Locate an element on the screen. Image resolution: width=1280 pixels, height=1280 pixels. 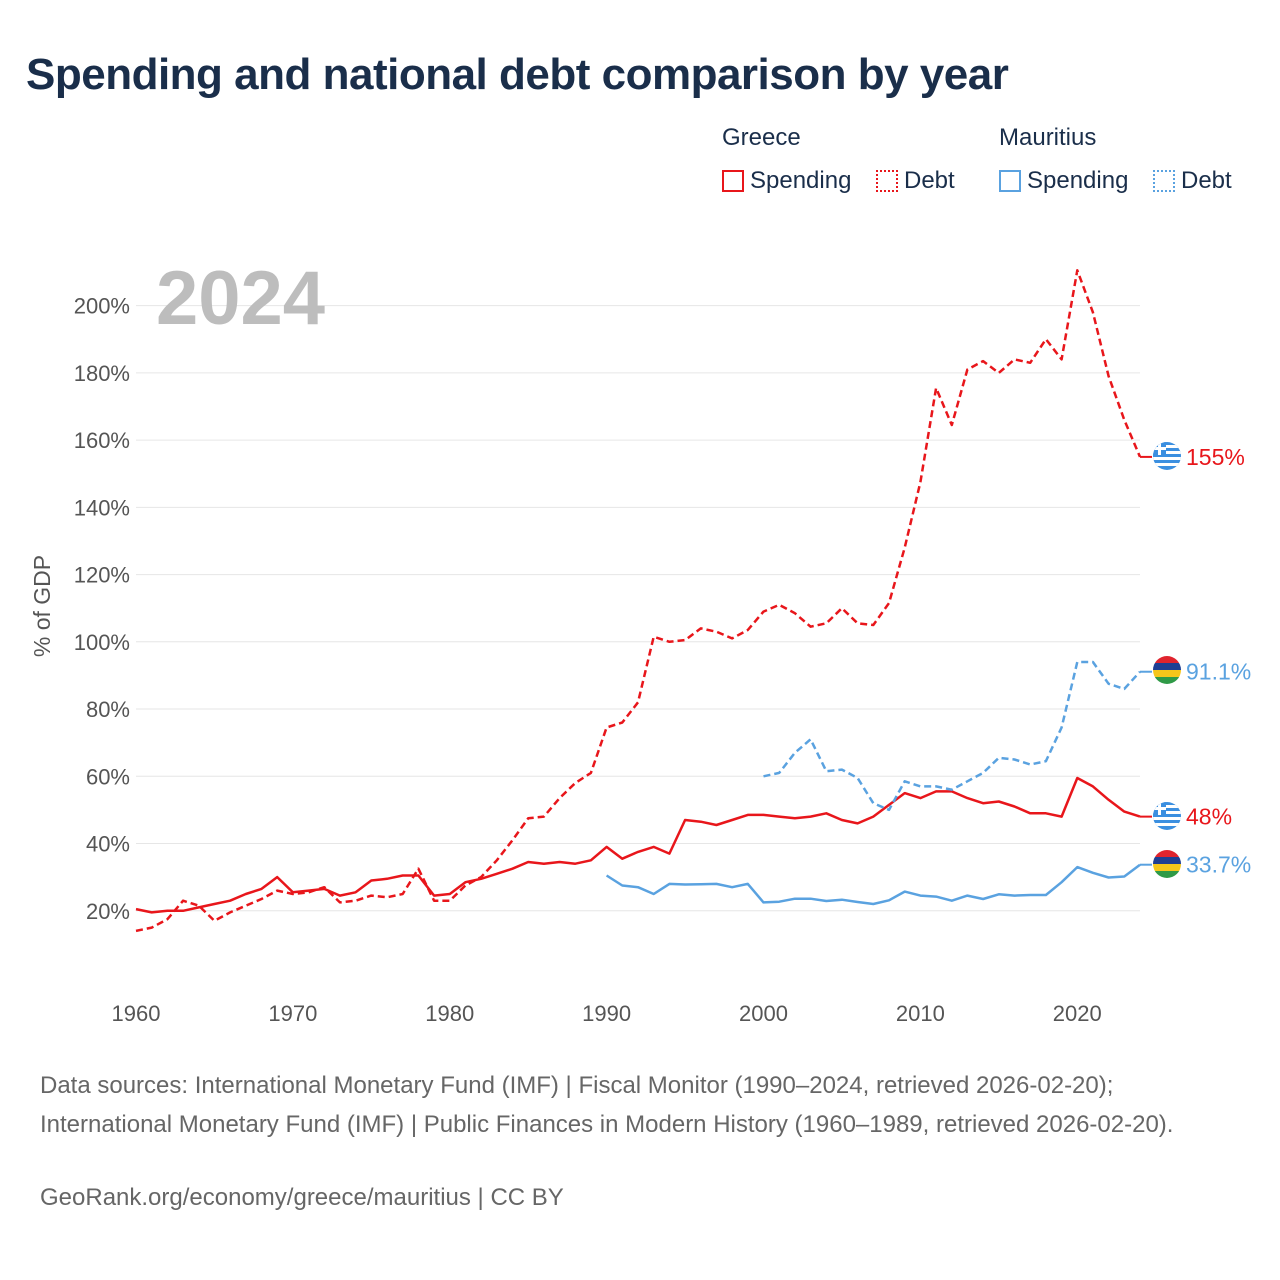
legend-item-greece-spending: Spending is located at coordinates (786, 181).